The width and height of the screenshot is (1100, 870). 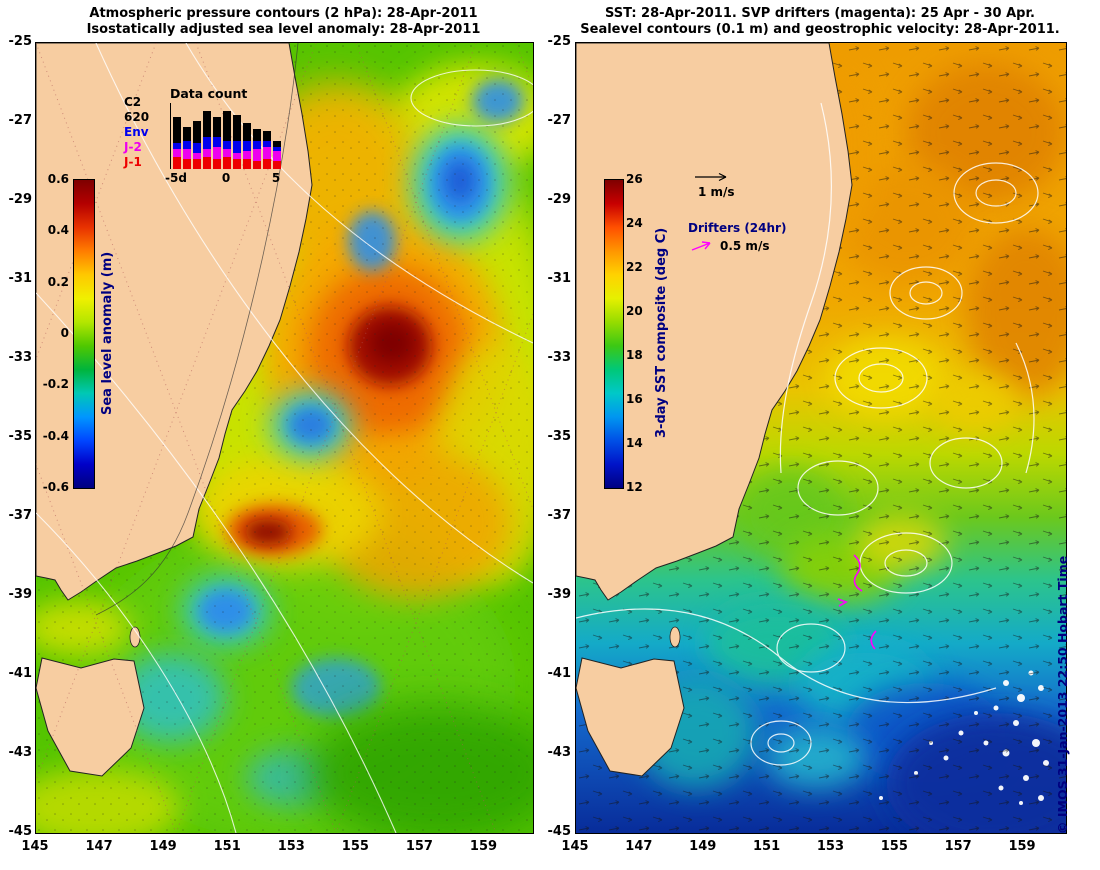 What do you see at coordinates (639, 846) in the screenshot?
I see `lon-tick-right: 147` at bounding box center [639, 846].